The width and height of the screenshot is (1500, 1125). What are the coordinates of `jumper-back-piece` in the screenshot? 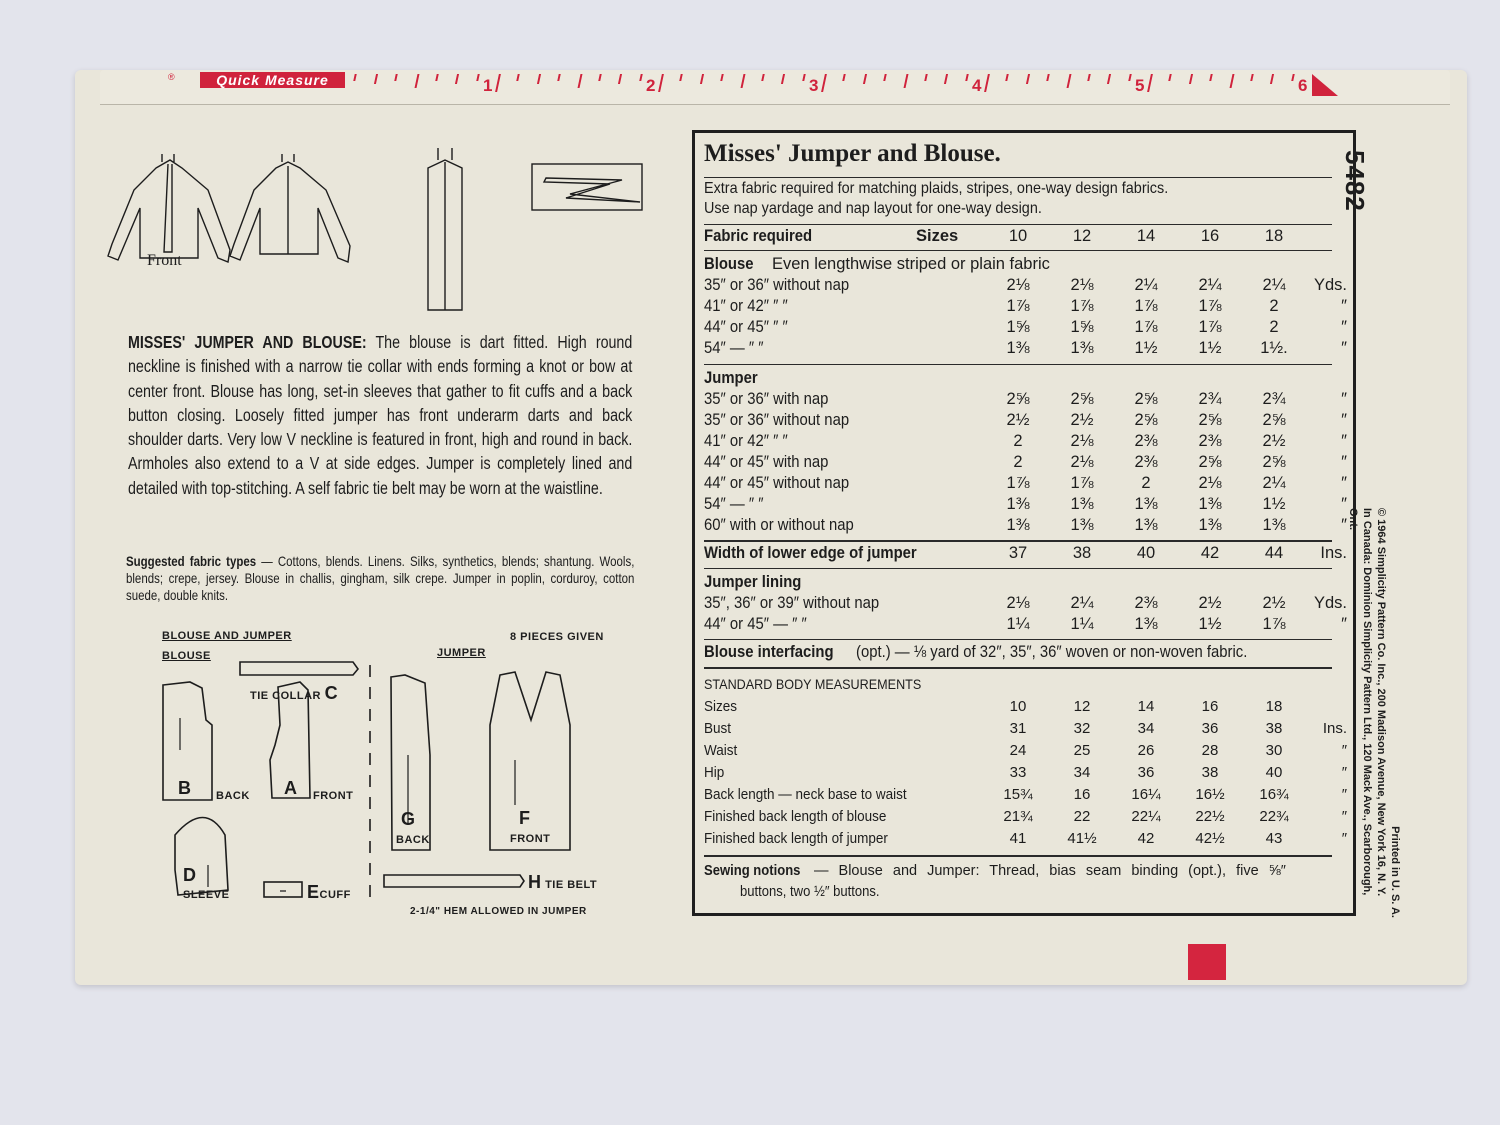 It's located at (410, 762).